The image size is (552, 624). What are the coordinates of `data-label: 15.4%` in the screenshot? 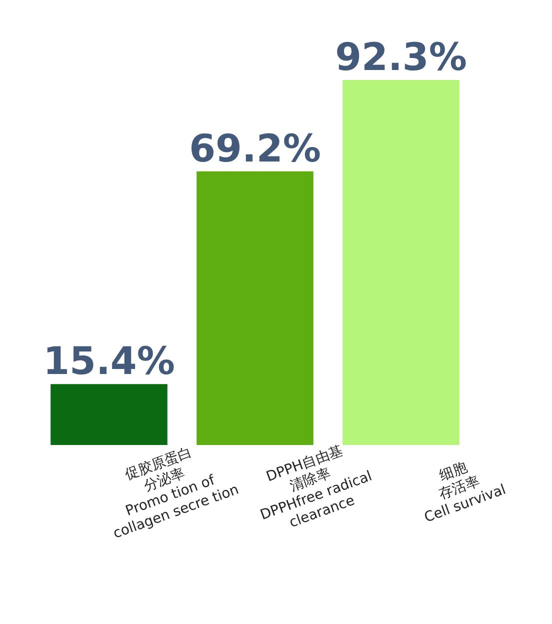 It's located at (109, 361).